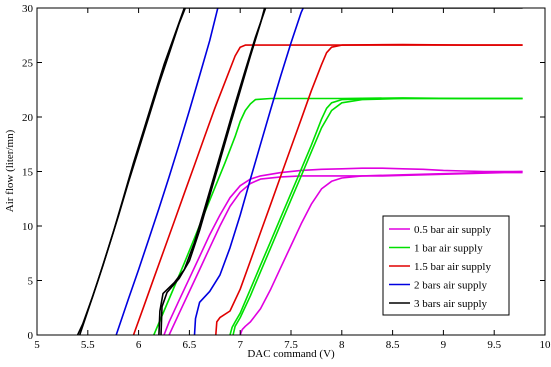 This screenshot has height=367, width=551. Describe the element at coordinates (240, 345) in the screenshot. I see `x-tick-label: 7` at that location.